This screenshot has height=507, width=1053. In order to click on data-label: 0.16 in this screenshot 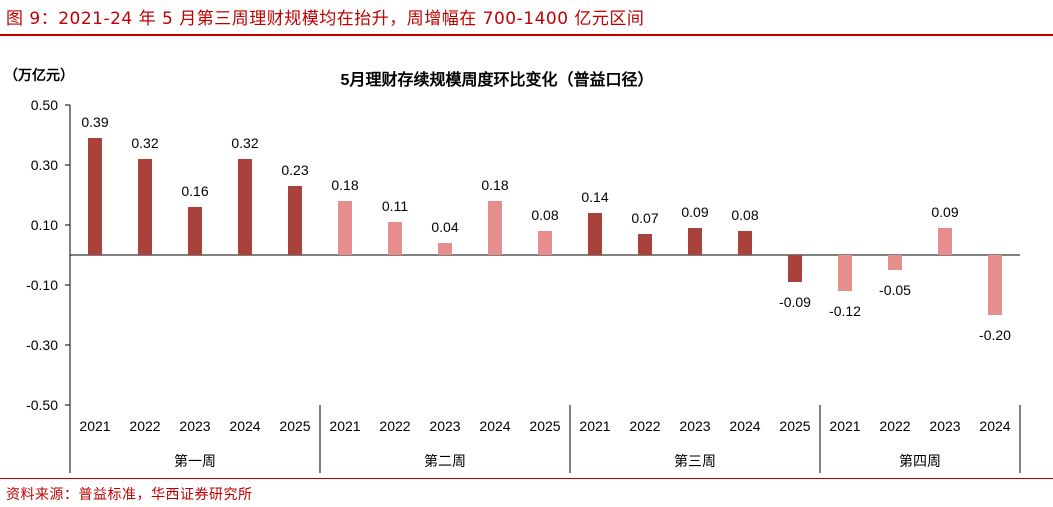, I will do `click(194, 191)`.